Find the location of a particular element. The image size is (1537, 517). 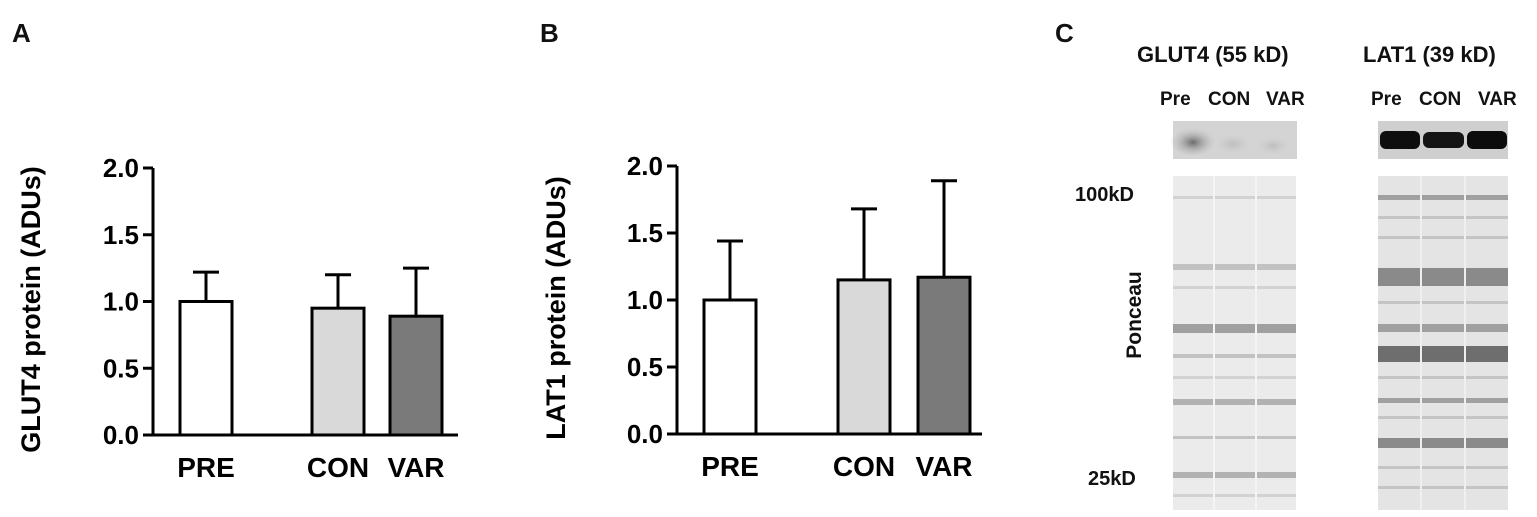

glut4-lane-pre: Pre is located at coordinates (1175, 99).